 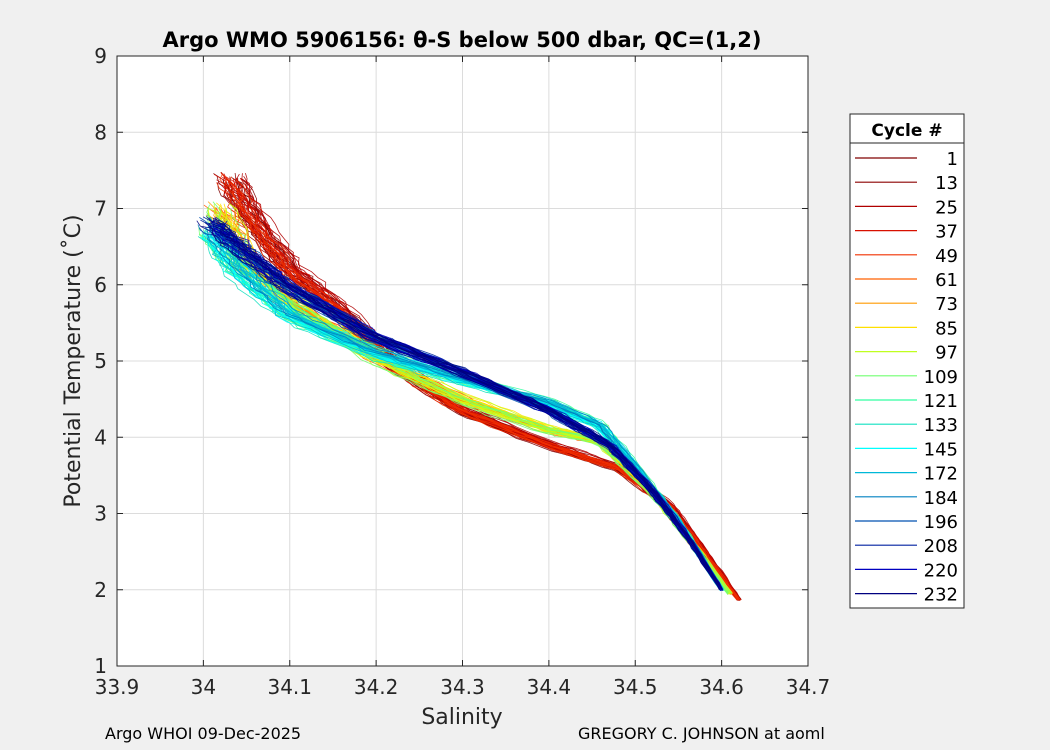 What do you see at coordinates (941, 546) in the screenshot?
I see `legend-label: 208` at bounding box center [941, 546].